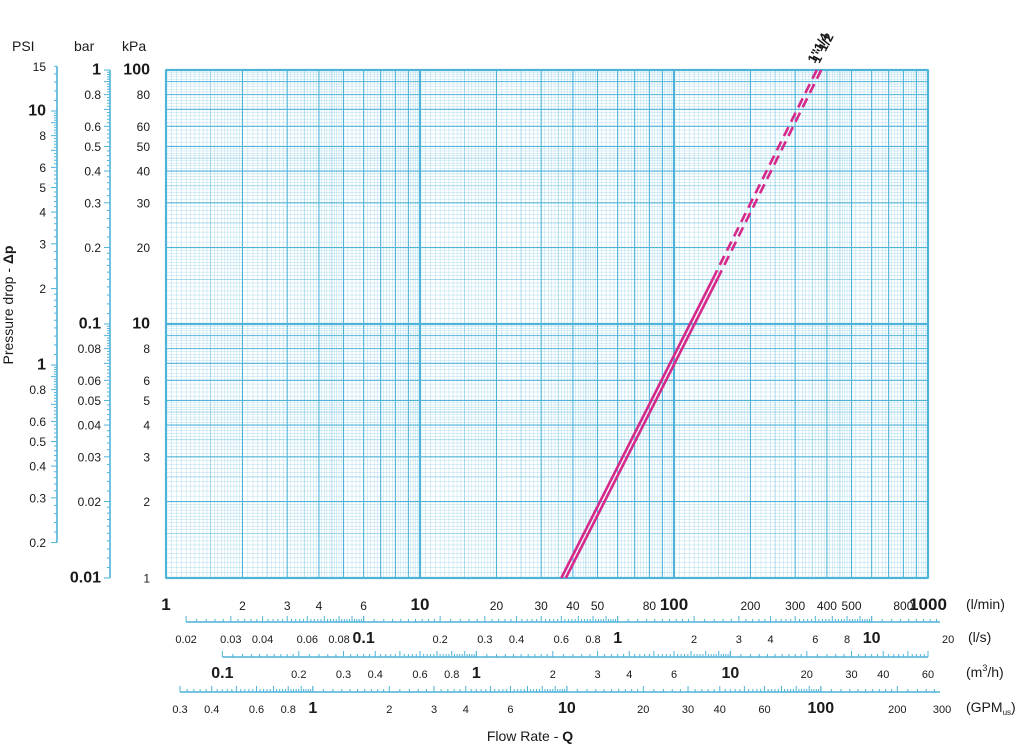  Describe the element at coordinates (674, 604) in the screenshot. I see `lmin-tick-label: 100` at that location.